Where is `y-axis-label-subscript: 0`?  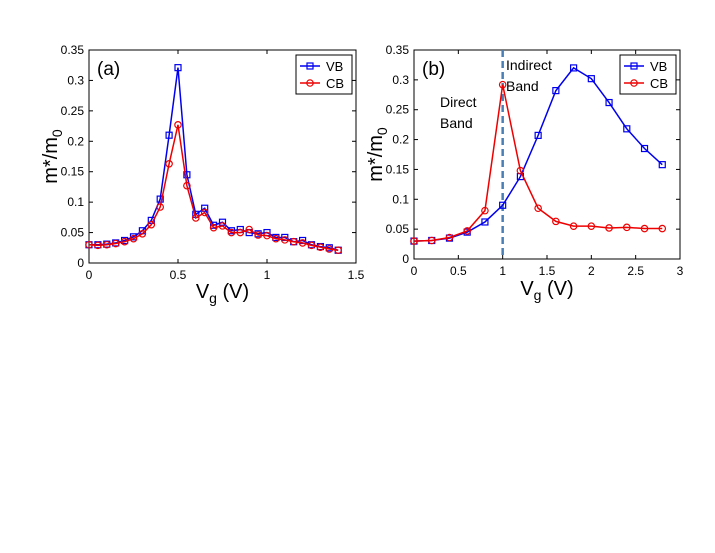 y-axis-label-subscript: 0 is located at coordinates (382, 131).